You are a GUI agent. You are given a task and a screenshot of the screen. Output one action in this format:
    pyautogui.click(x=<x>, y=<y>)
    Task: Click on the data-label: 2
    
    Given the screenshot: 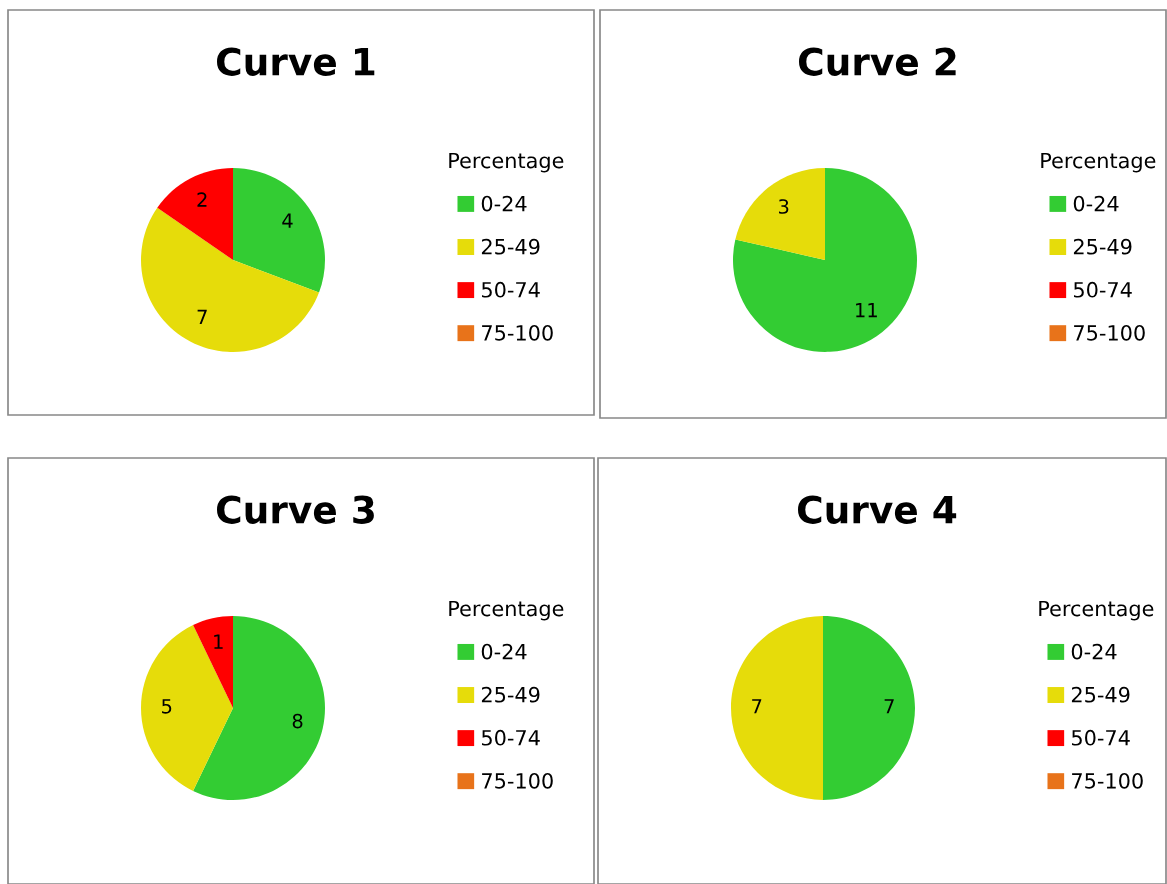 What is the action you would take?
    pyautogui.click(x=202, y=199)
    